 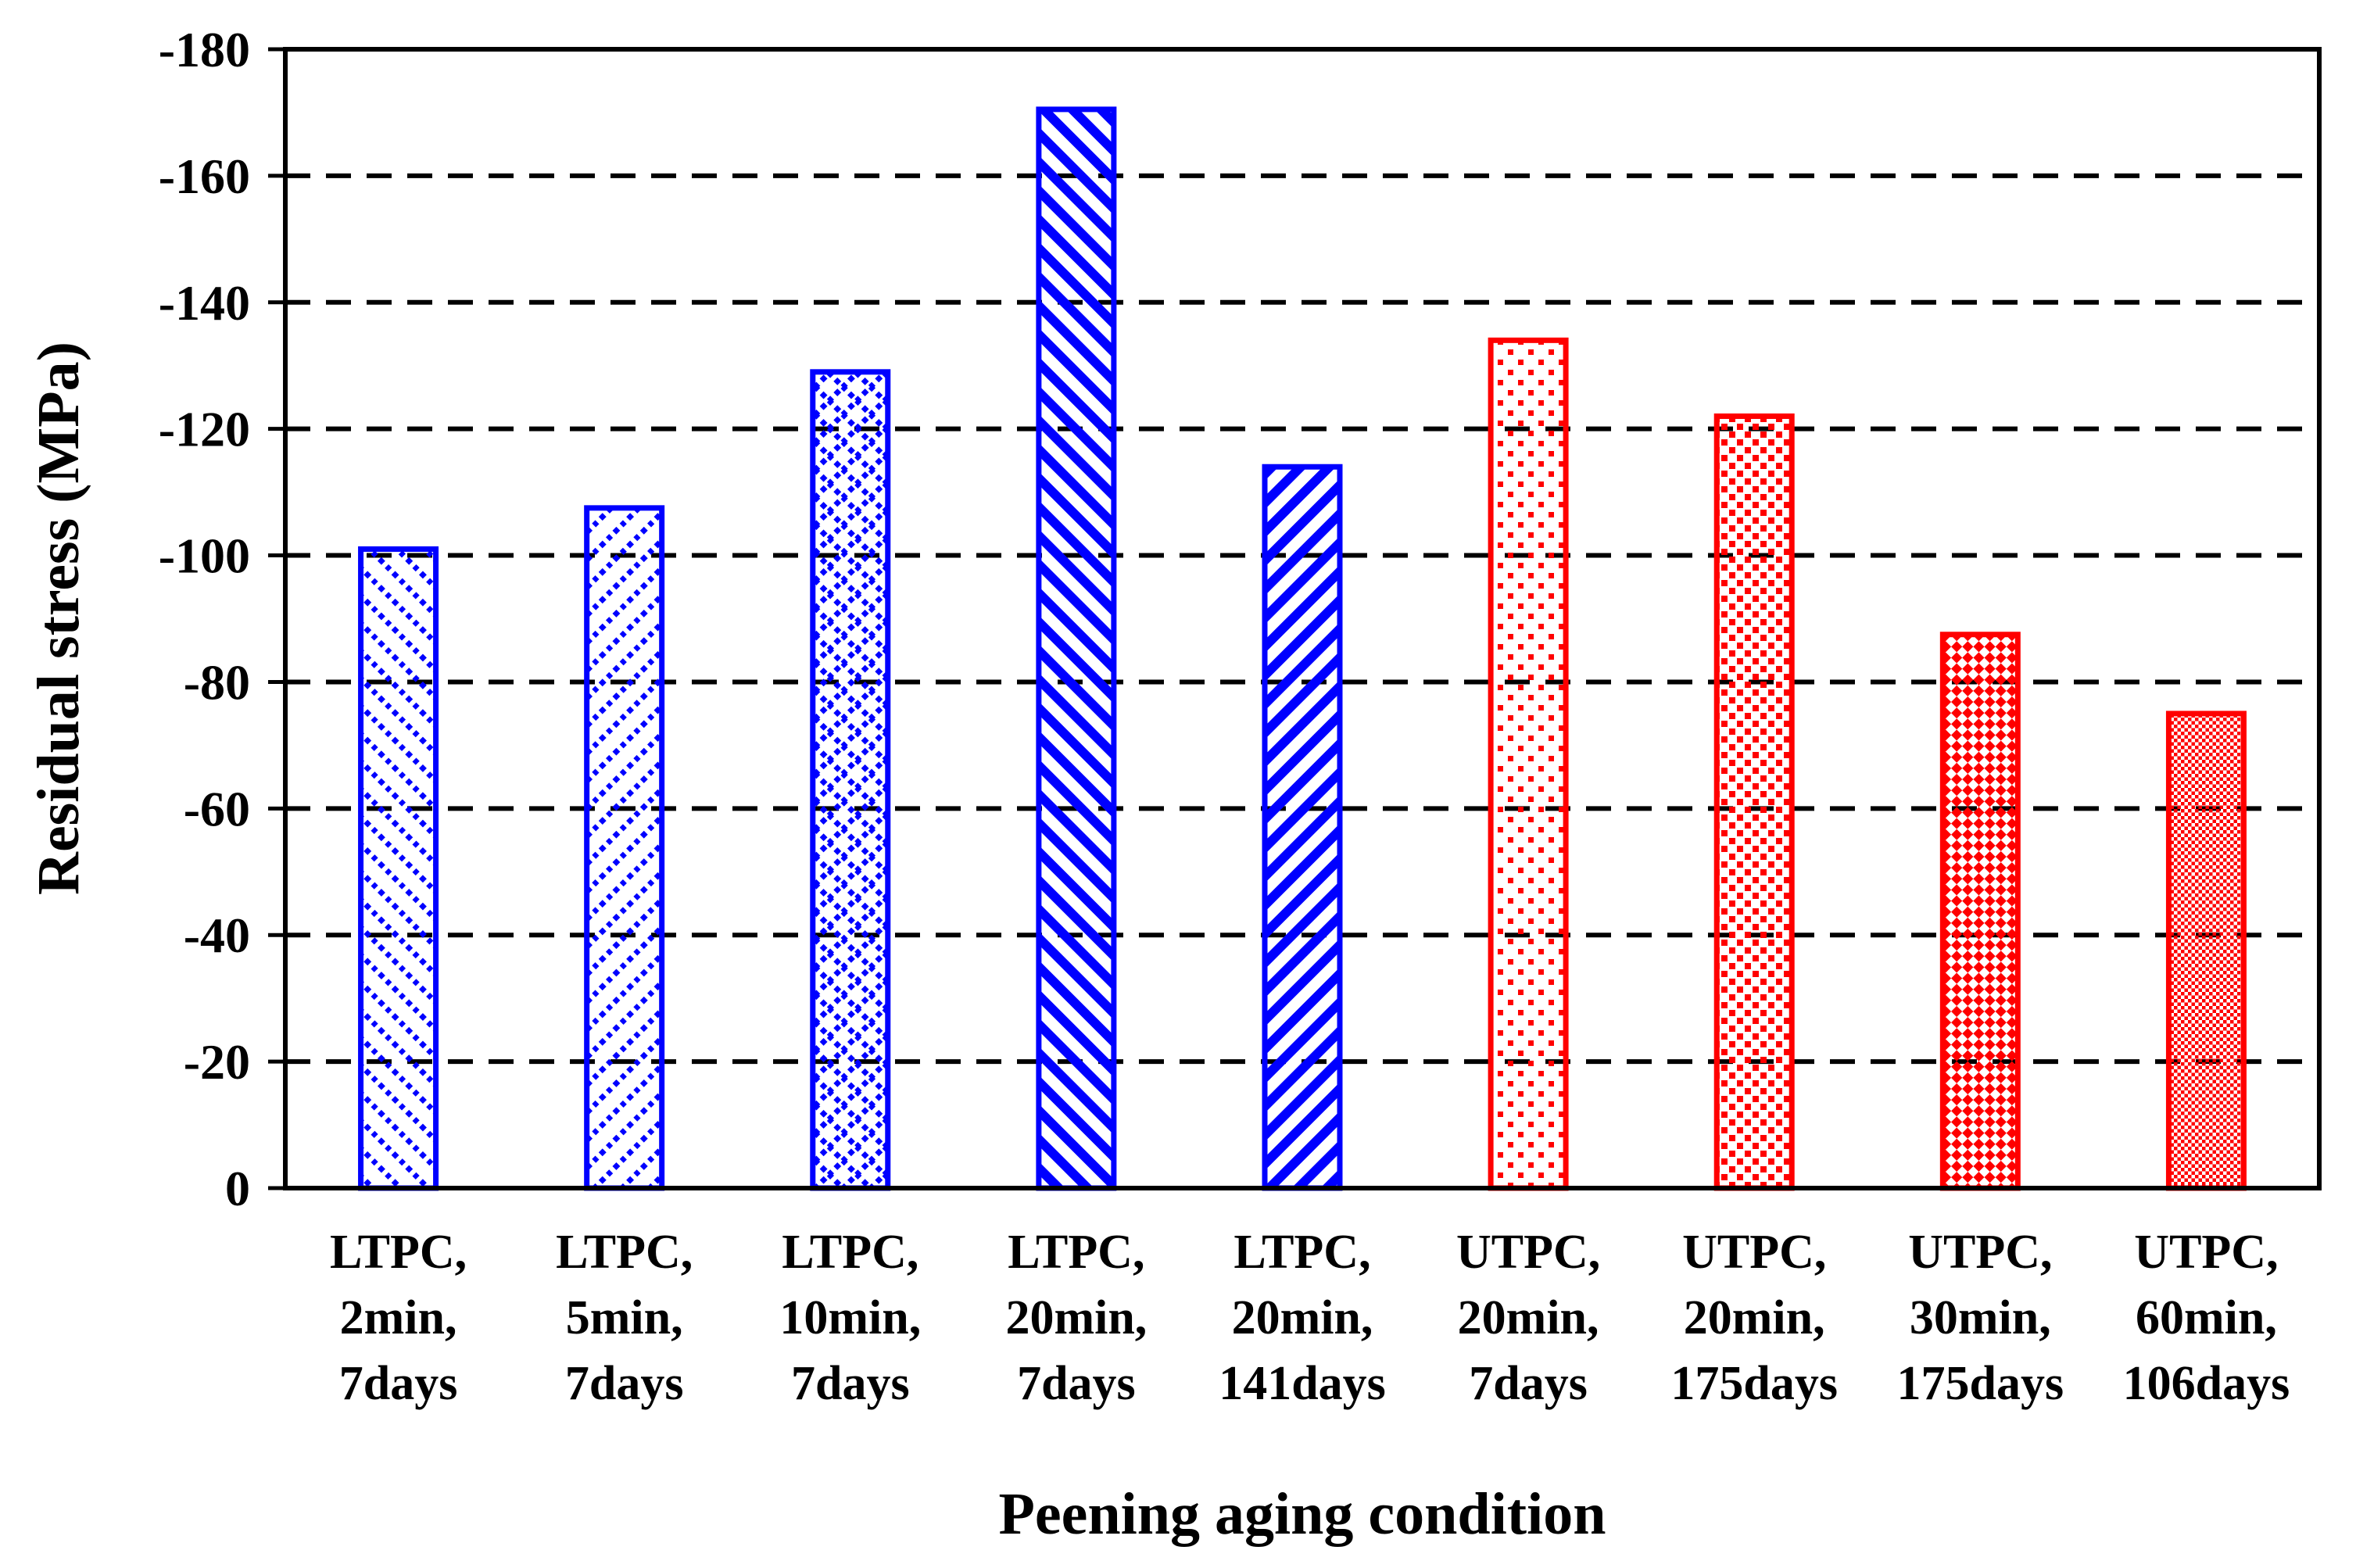 I want to click on x-axis-title: Peening aging condition, so click(x=1302, y=1514).